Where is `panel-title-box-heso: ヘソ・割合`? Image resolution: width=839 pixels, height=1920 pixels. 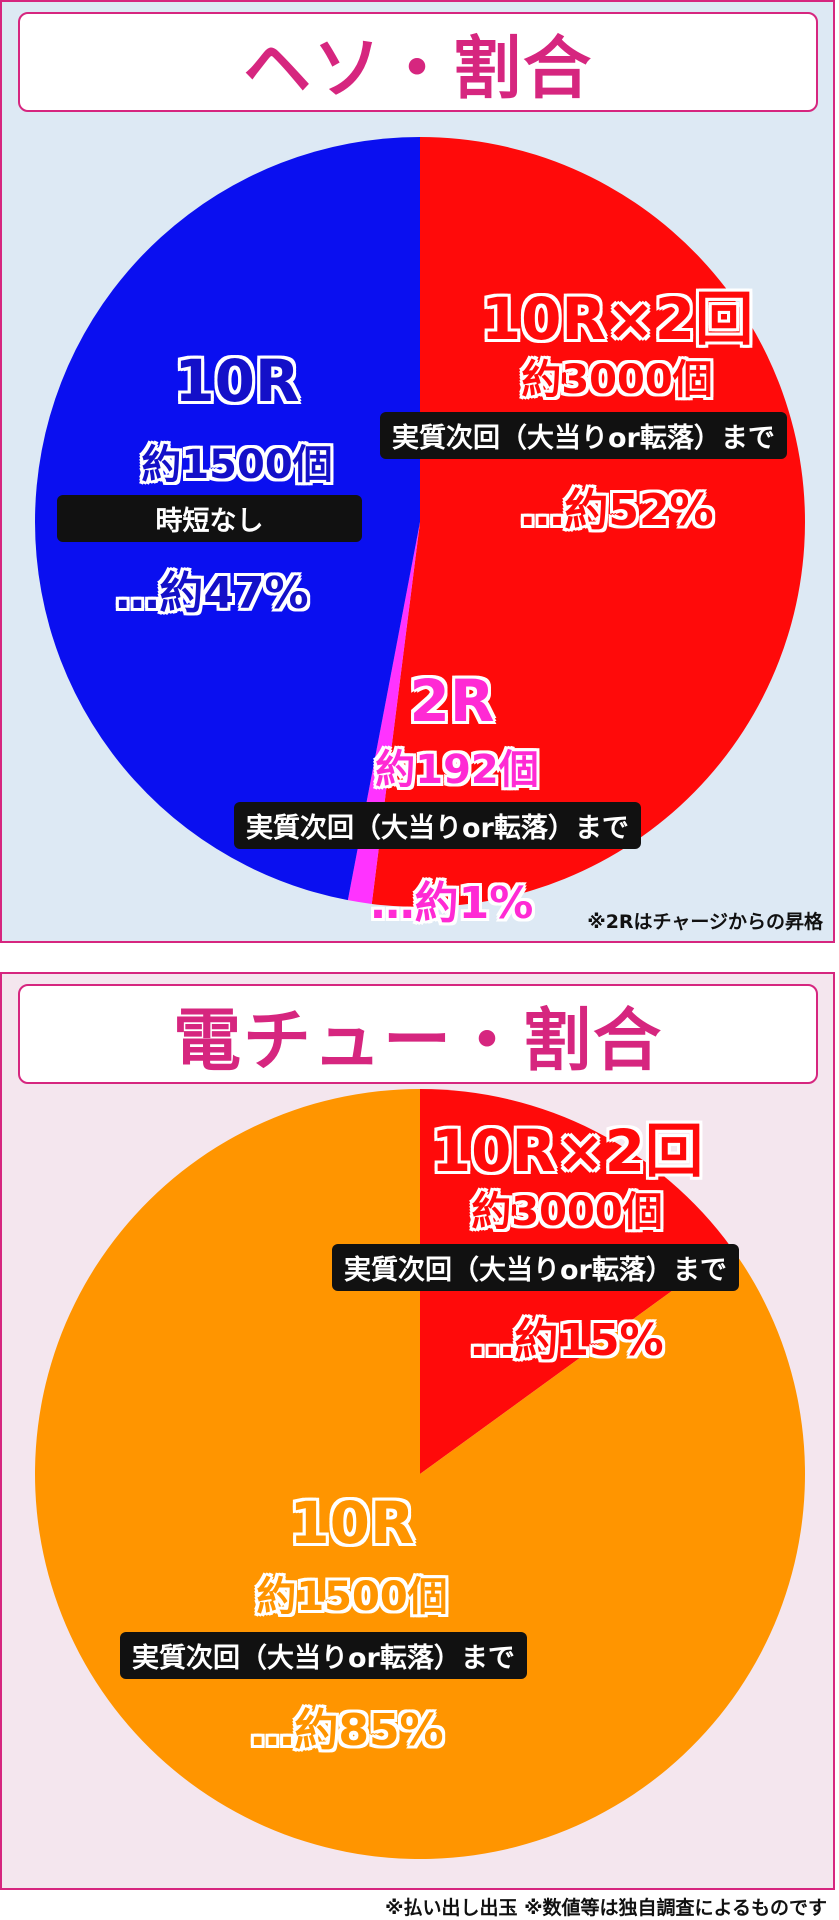 panel-title-box-heso: ヘソ・割合 is located at coordinates (418, 62).